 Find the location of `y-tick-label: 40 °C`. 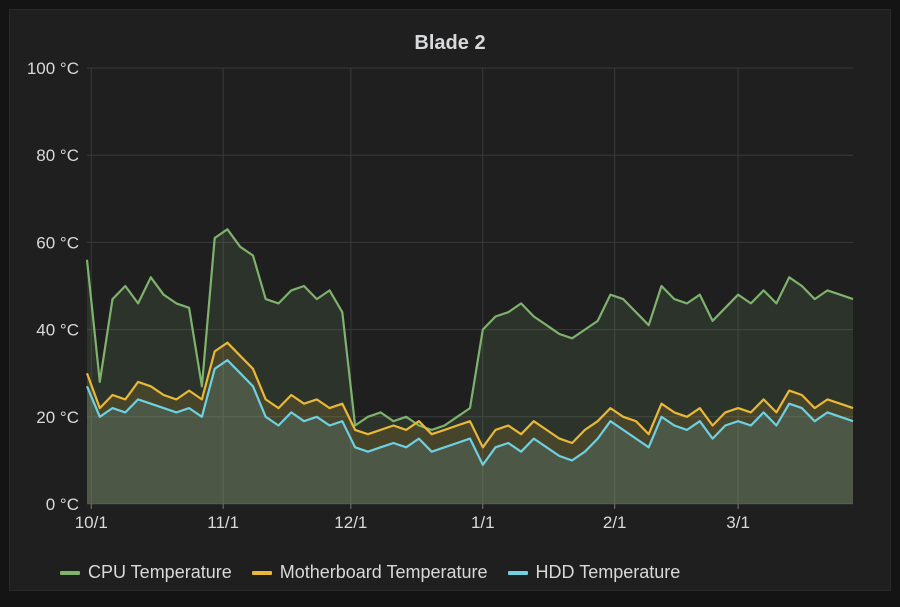

y-tick-label: 40 °C is located at coordinates (57, 330).